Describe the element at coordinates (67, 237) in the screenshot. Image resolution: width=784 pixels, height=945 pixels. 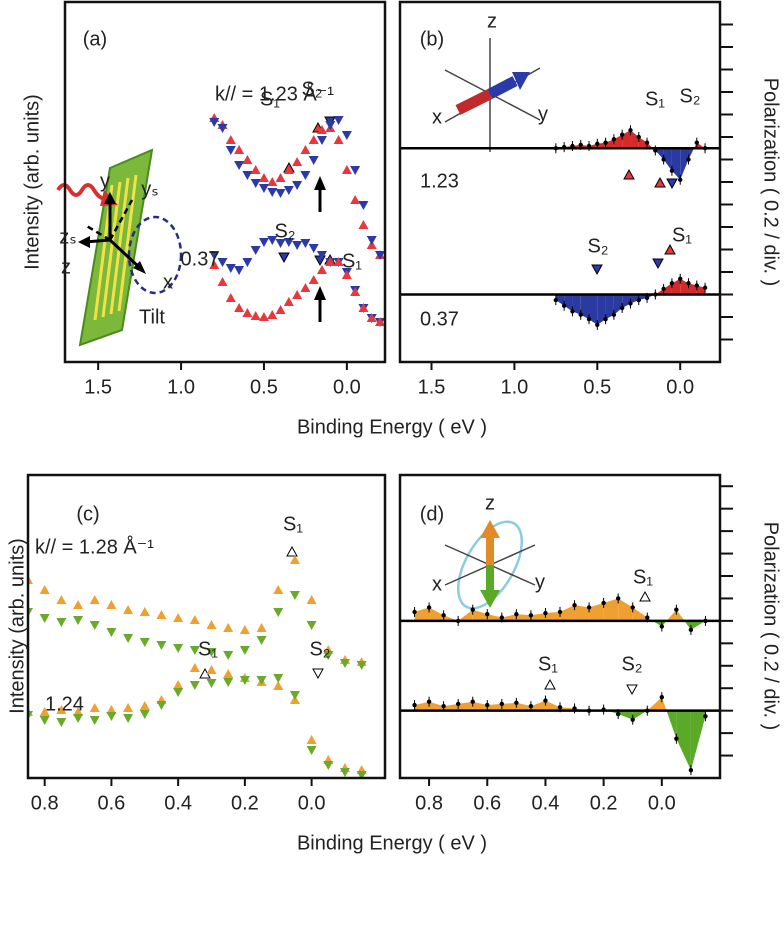
I see `annotation: zₛ` at that location.